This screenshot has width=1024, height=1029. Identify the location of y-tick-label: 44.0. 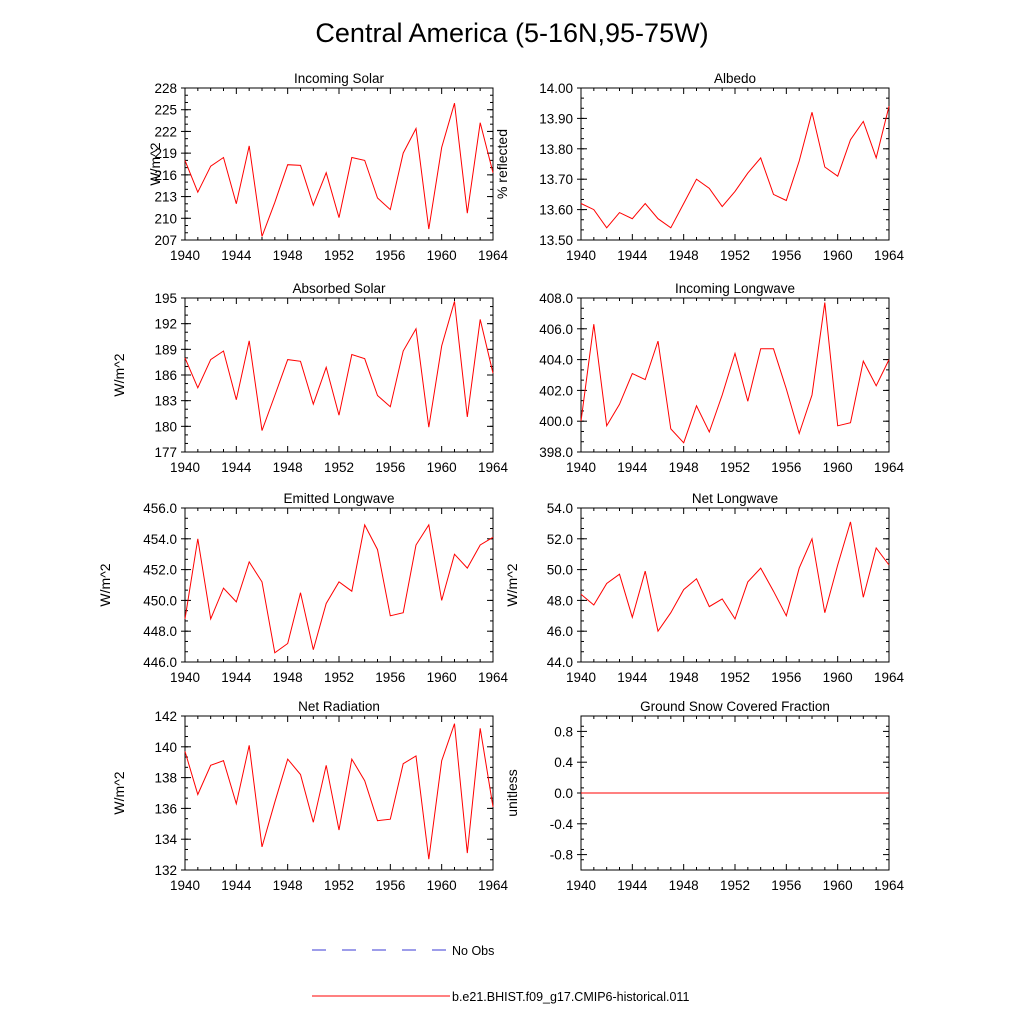
(560, 662).